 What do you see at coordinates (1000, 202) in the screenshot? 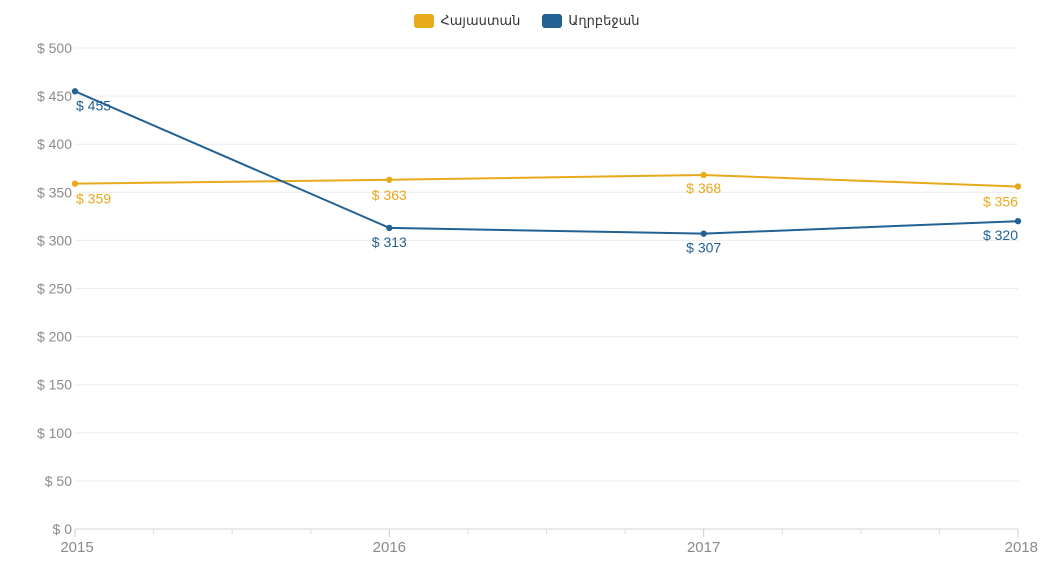
I see `data-label: $ 356` at bounding box center [1000, 202].